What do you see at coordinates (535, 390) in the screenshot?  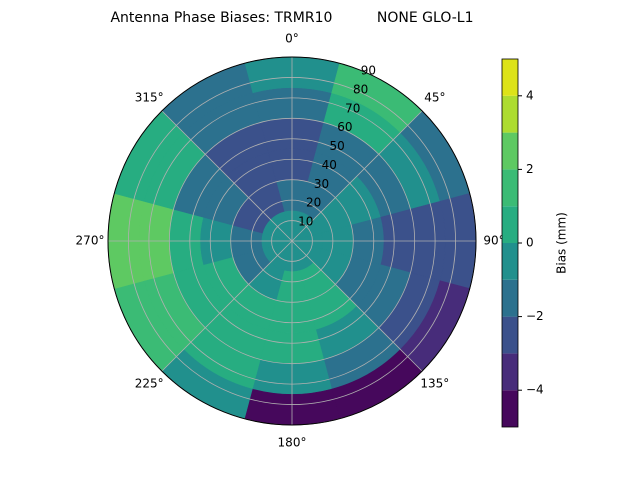 I see `colorbar-tick-label: −4` at bounding box center [535, 390].